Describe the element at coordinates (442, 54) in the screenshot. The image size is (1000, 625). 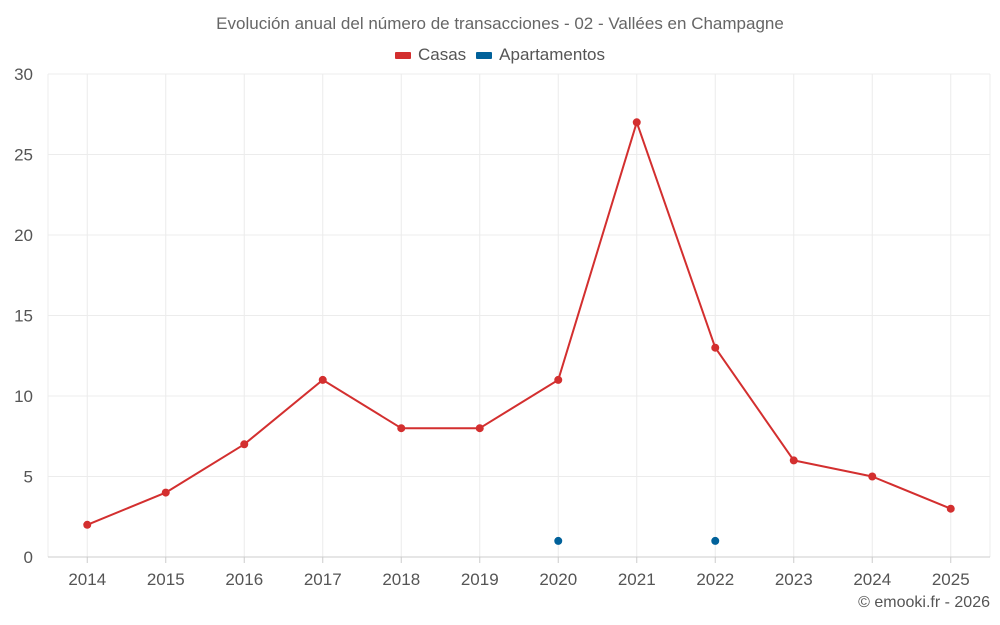
I see `legend-label-casas: Casas` at that location.